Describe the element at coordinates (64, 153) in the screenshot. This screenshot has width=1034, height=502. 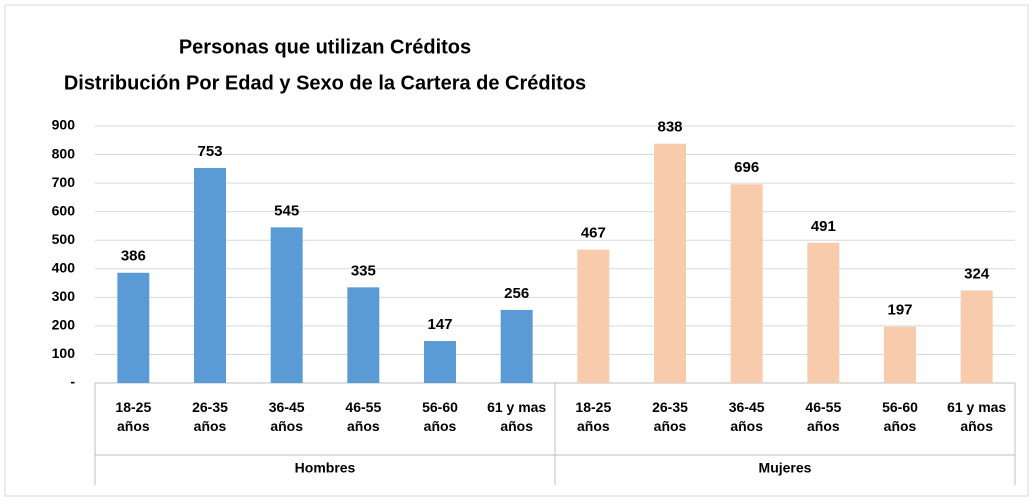
I see `y-tick-label: 800` at that location.